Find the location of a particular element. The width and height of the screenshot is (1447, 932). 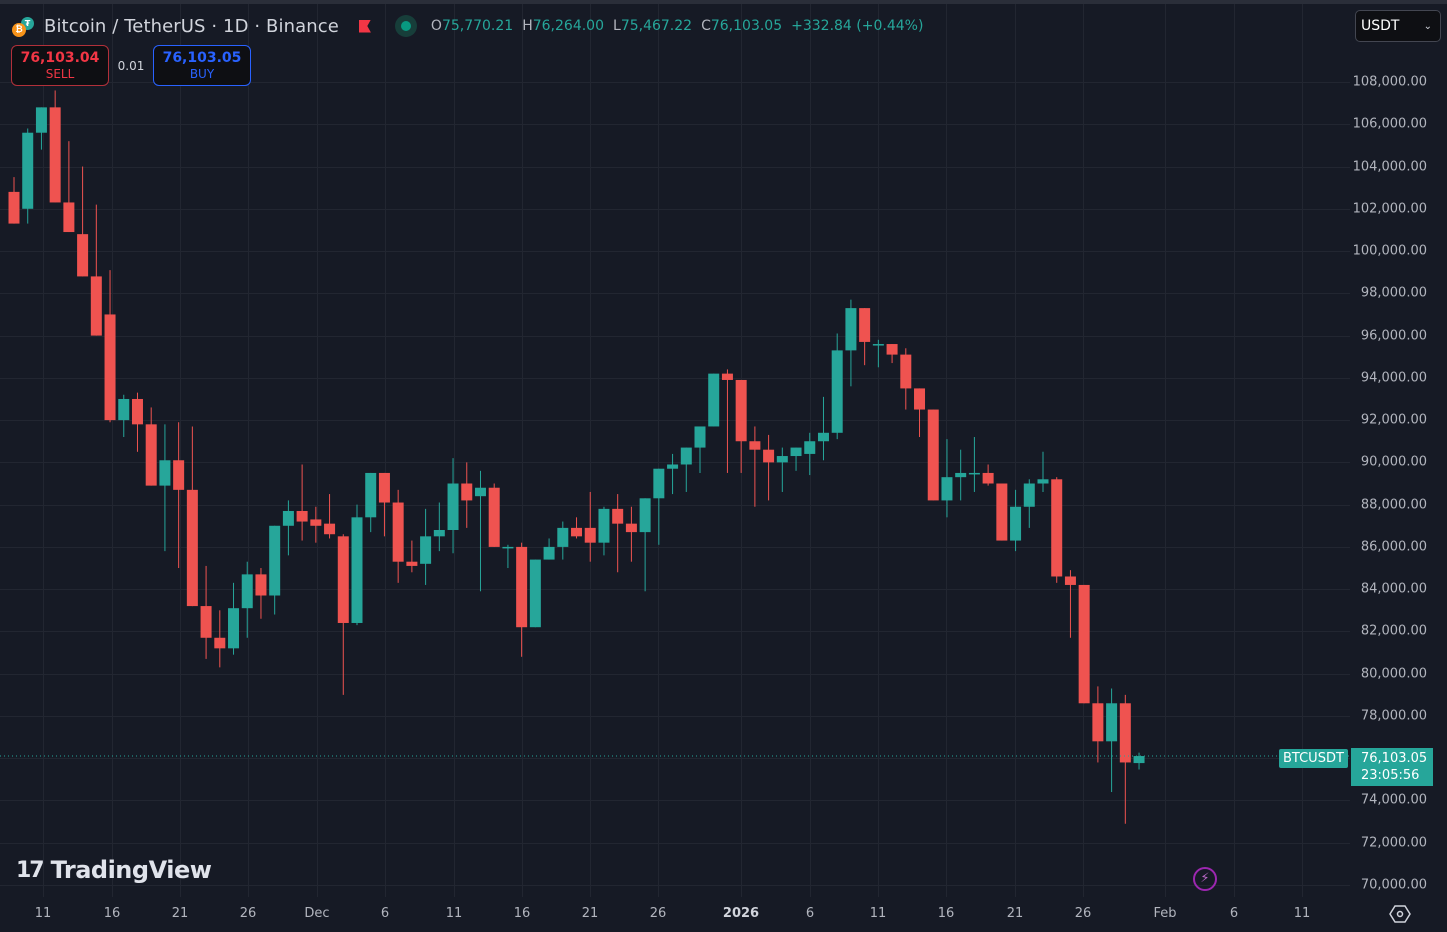

high-value: 76,264.00 is located at coordinates (568, 26).